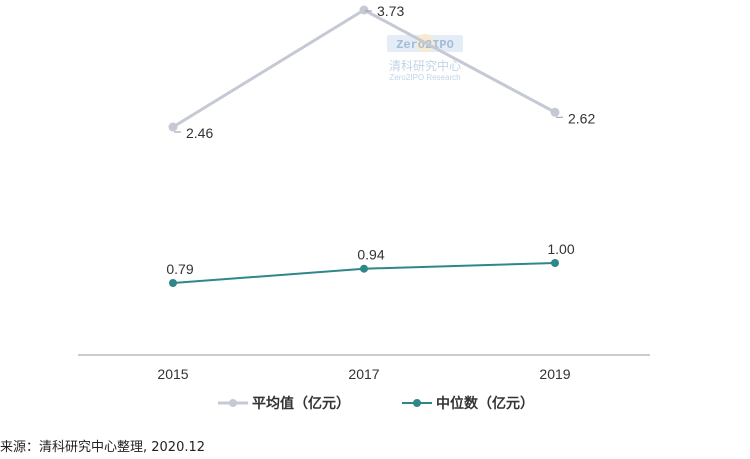 The width and height of the screenshot is (750, 459). What do you see at coordinates (172, 374) in the screenshot?
I see `x-tick-label-2015: 2015` at bounding box center [172, 374].